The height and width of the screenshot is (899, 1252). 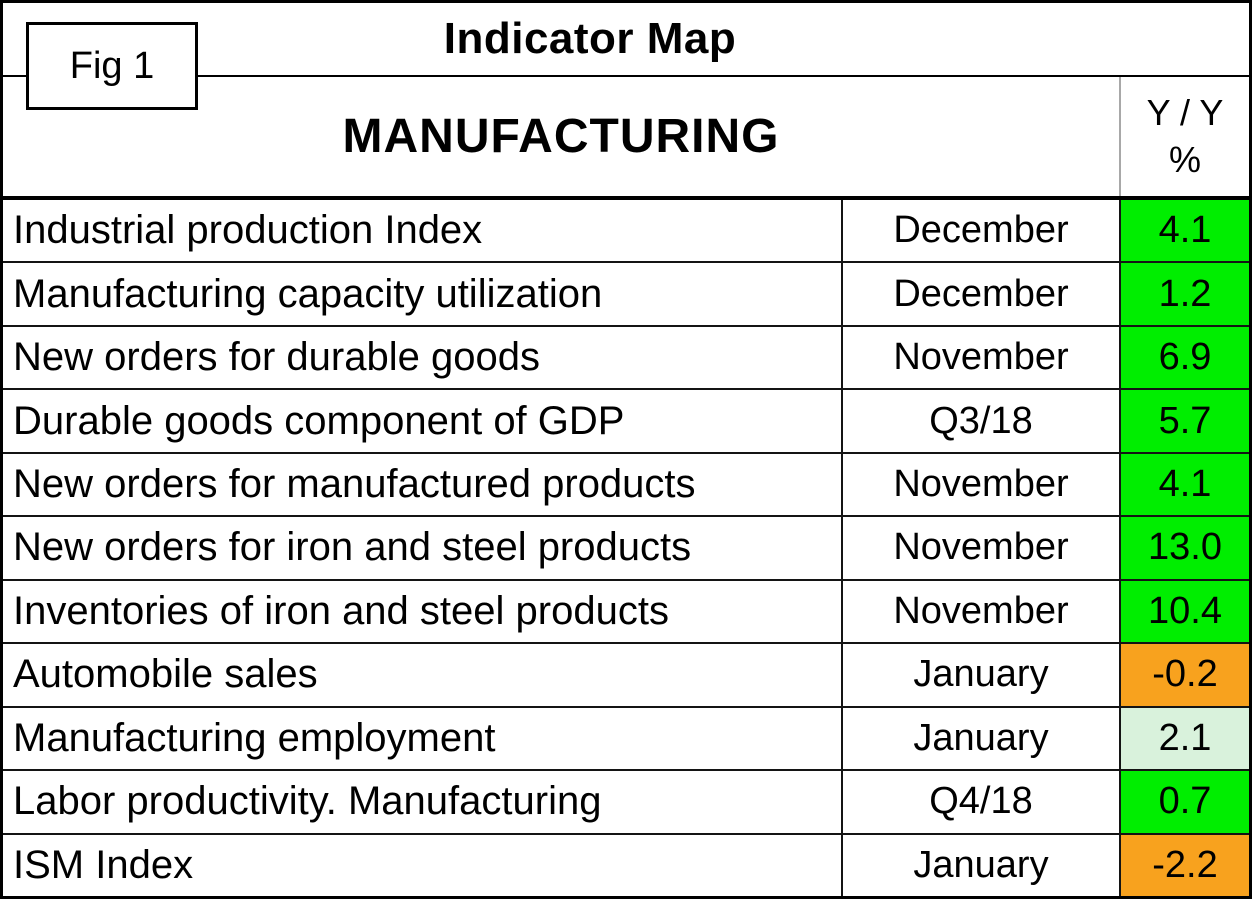 I want to click on title-row: Indicator Map, so click(x=626, y=40).